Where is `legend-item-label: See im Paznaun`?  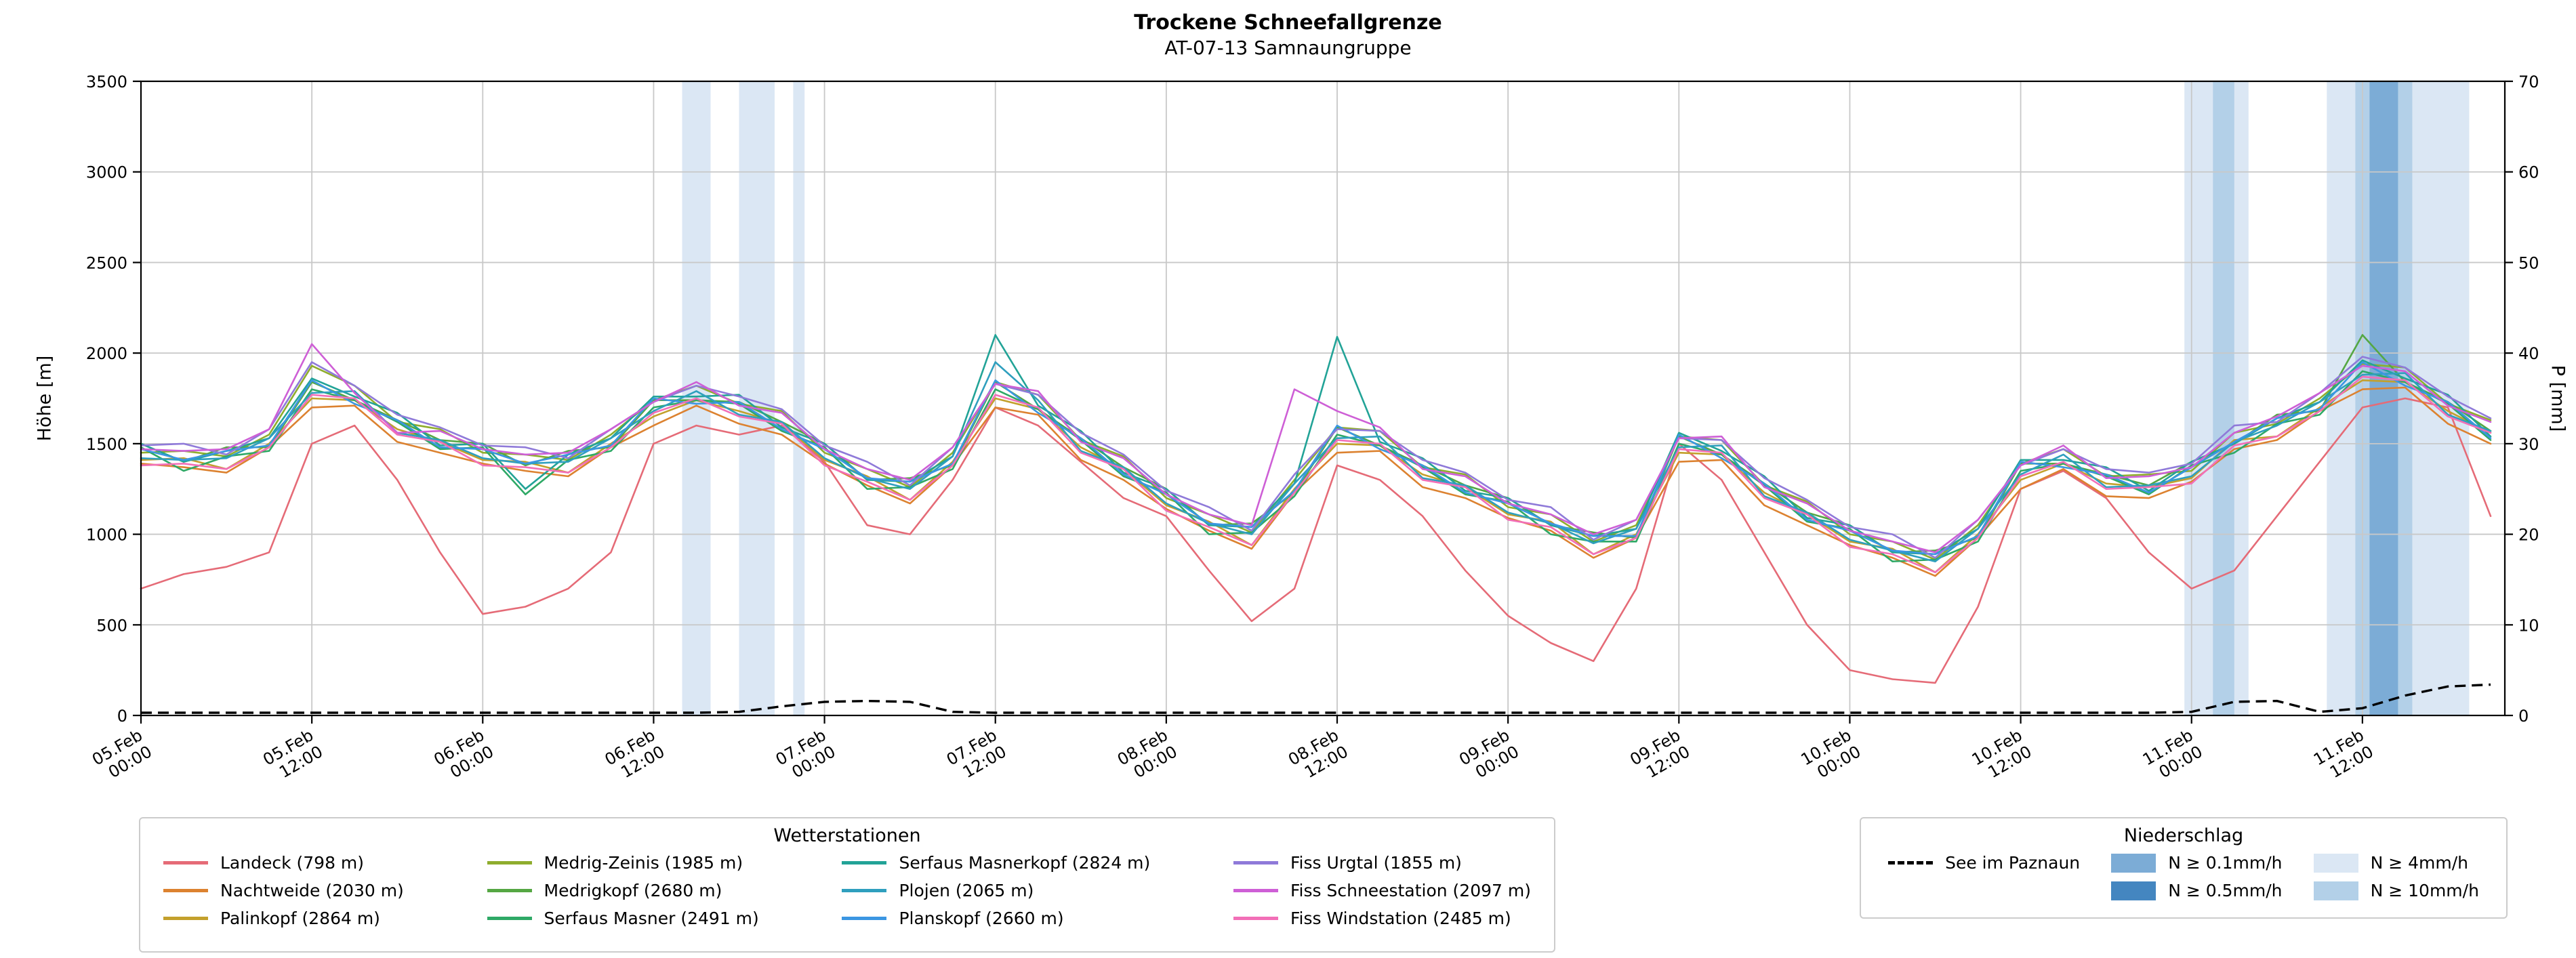 legend-item-label: See im Paznaun is located at coordinates (2013, 863).